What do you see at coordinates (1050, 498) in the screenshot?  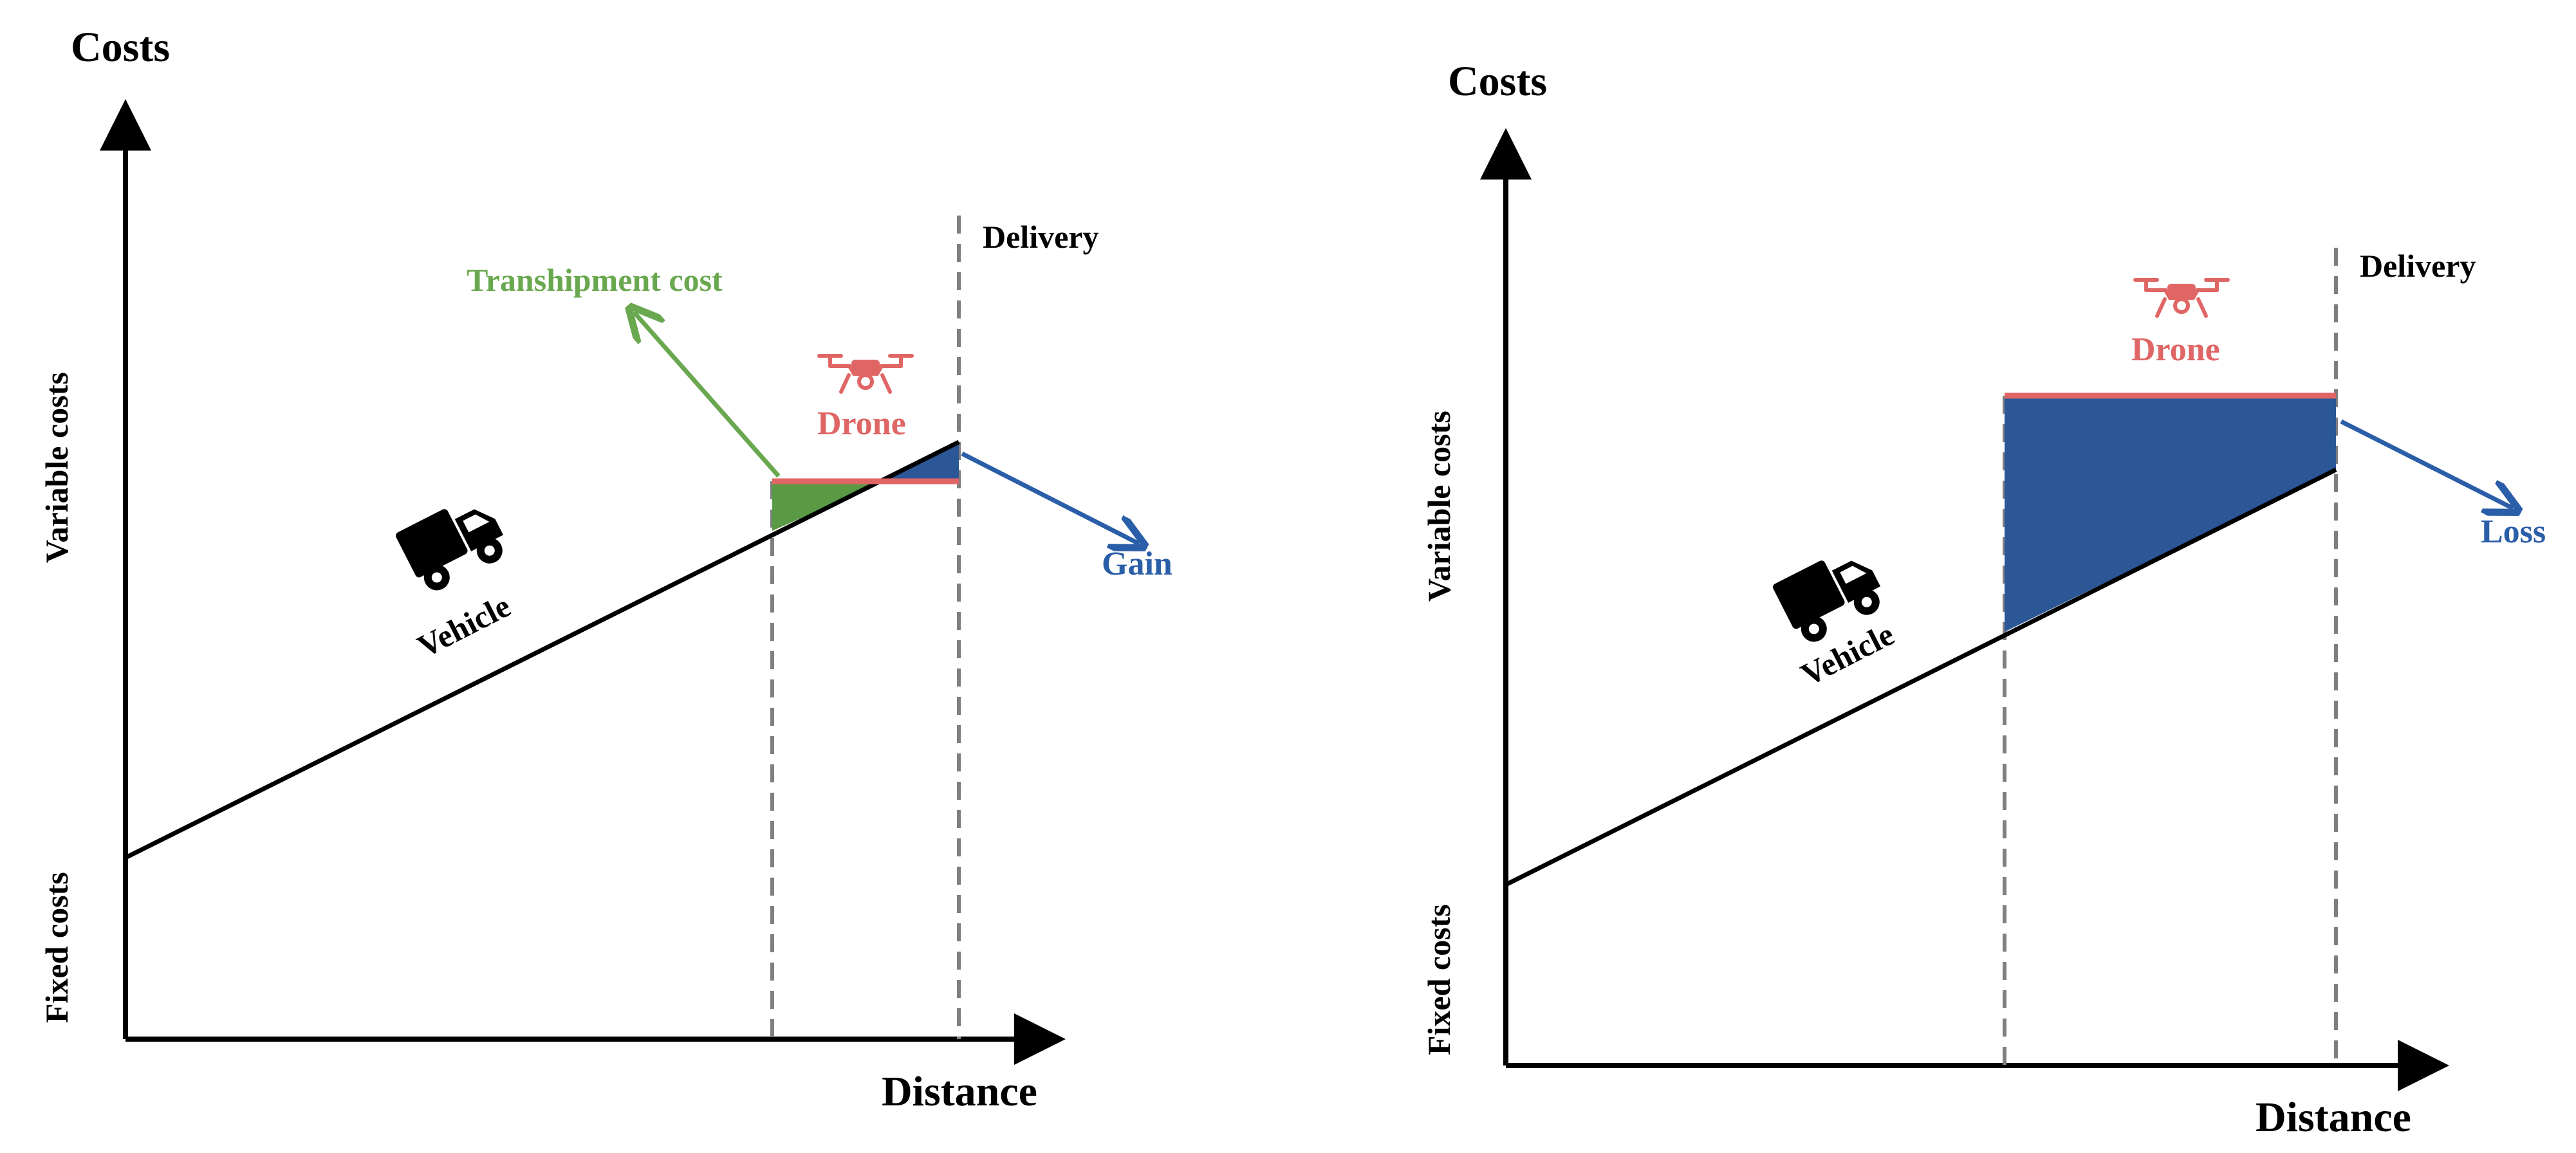 I see `left-gain-arrow` at bounding box center [1050, 498].